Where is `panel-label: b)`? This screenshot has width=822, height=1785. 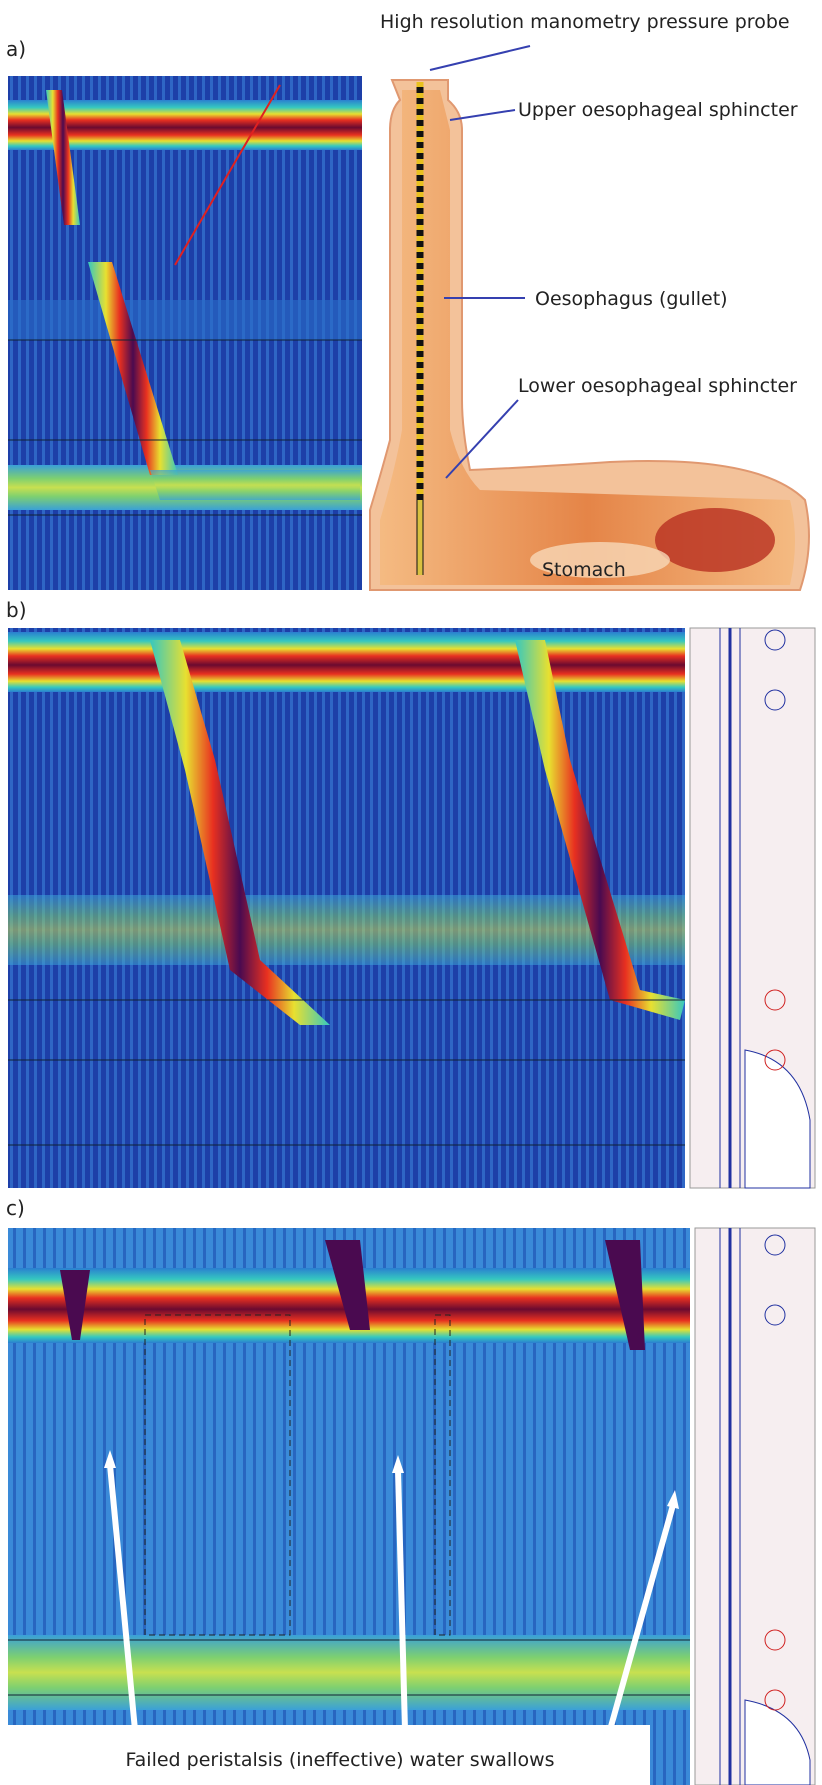 panel-label: b) is located at coordinates (16, 610).